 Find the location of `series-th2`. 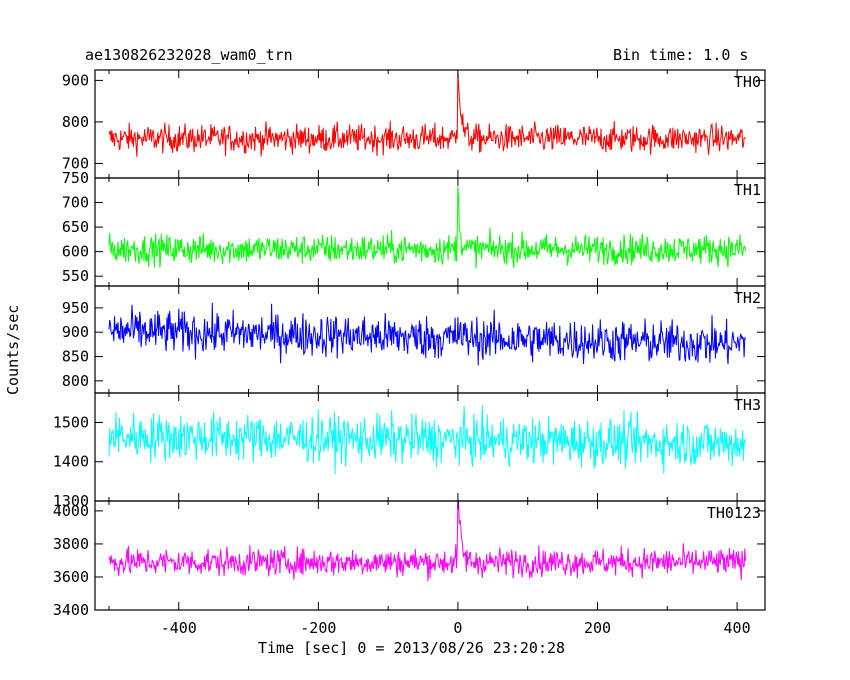

series-th2 is located at coordinates (427, 334).